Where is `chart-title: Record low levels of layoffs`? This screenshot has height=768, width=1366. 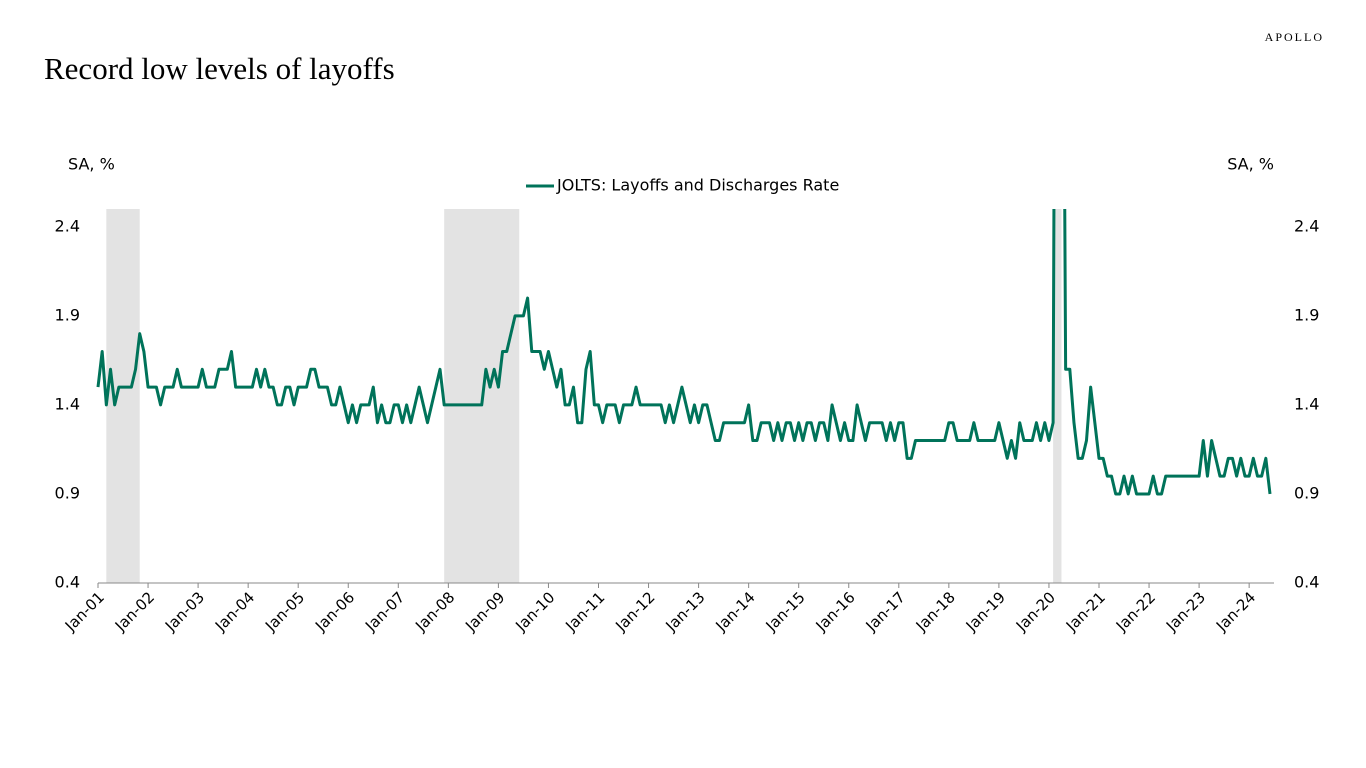 chart-title: Record low levels of layoffs is located at coordinates (219, 68).